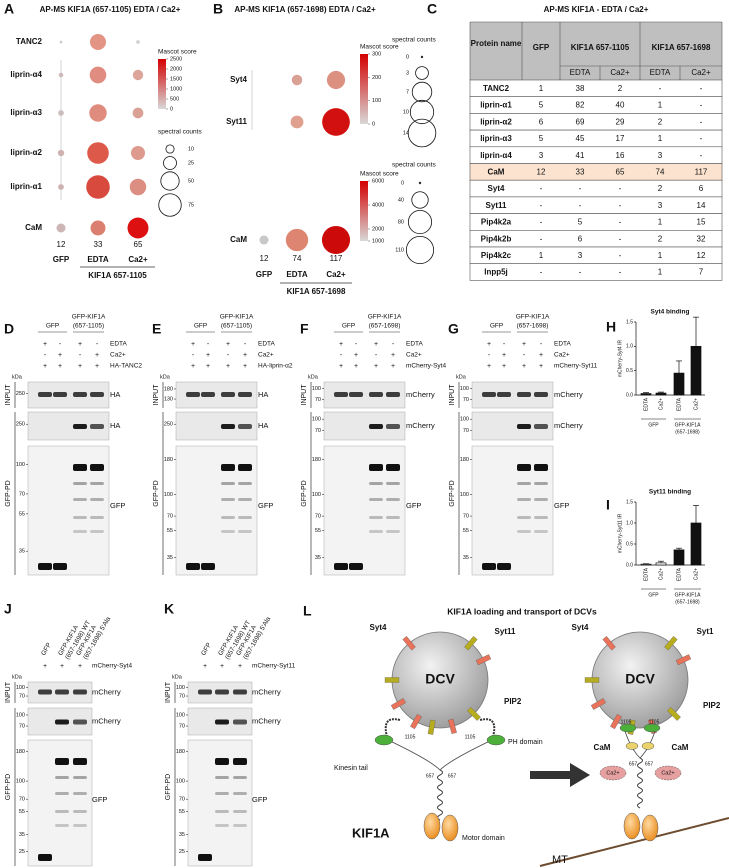  I want to click on bar, so click(646, 564).